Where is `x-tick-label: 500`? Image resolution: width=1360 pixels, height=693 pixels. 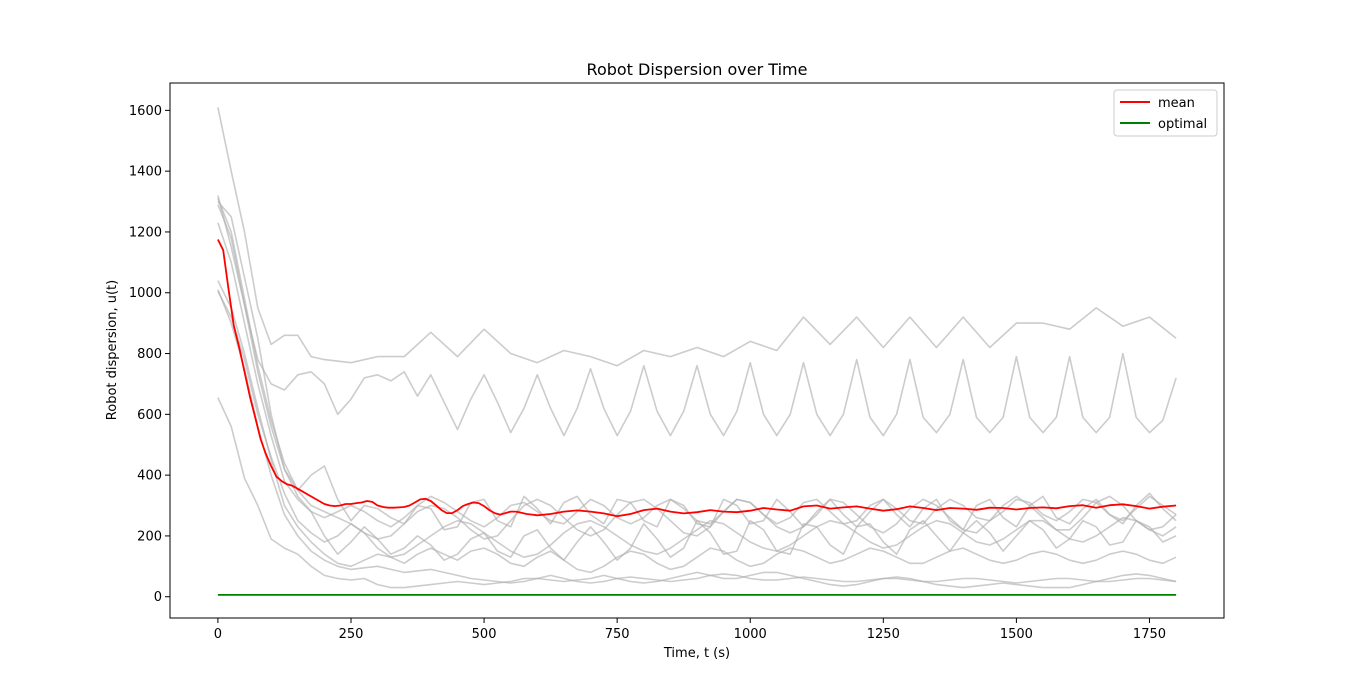 x-tick-label: 500 is located at coordinates (484, 634).